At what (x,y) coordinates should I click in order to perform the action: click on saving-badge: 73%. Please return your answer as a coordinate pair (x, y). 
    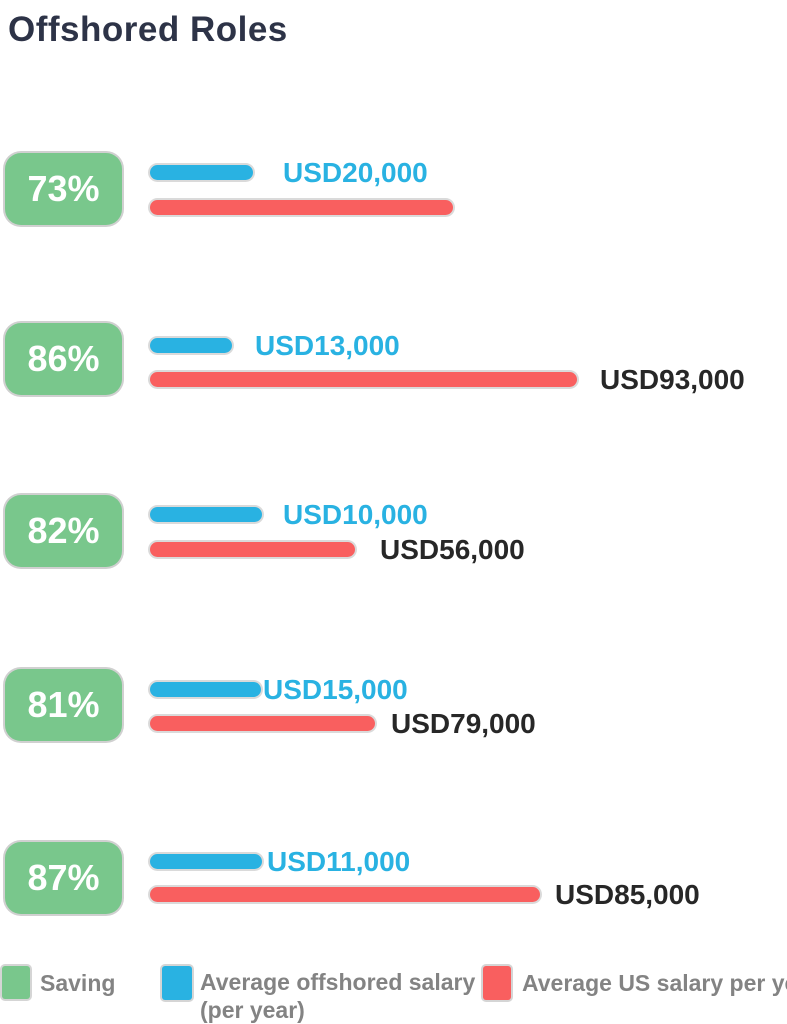
    Looking at the image, I should click on (63, 189).